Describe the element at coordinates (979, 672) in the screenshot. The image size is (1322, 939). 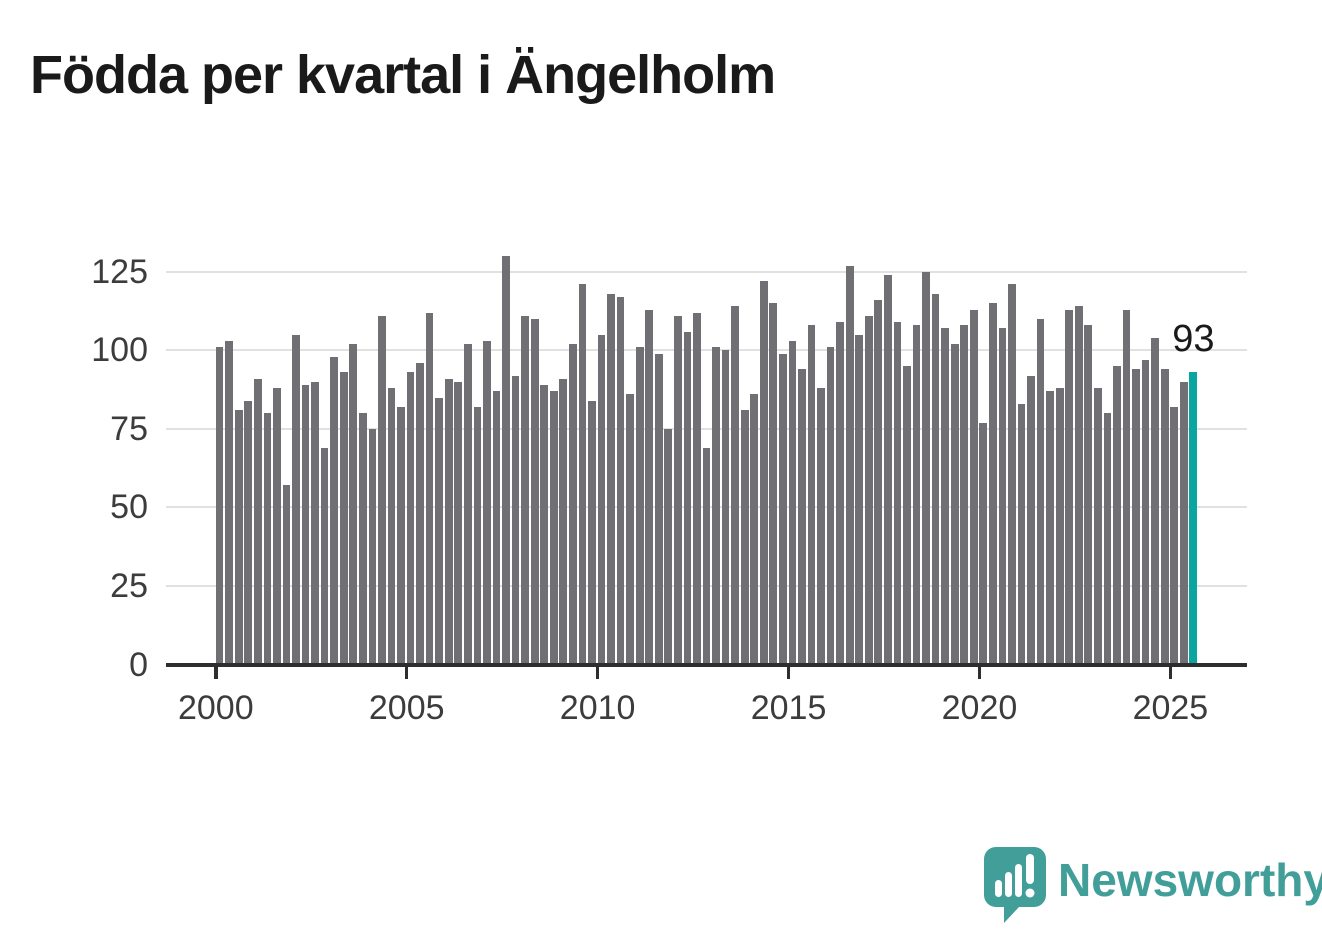
I see `x-tick-2020` at that location.